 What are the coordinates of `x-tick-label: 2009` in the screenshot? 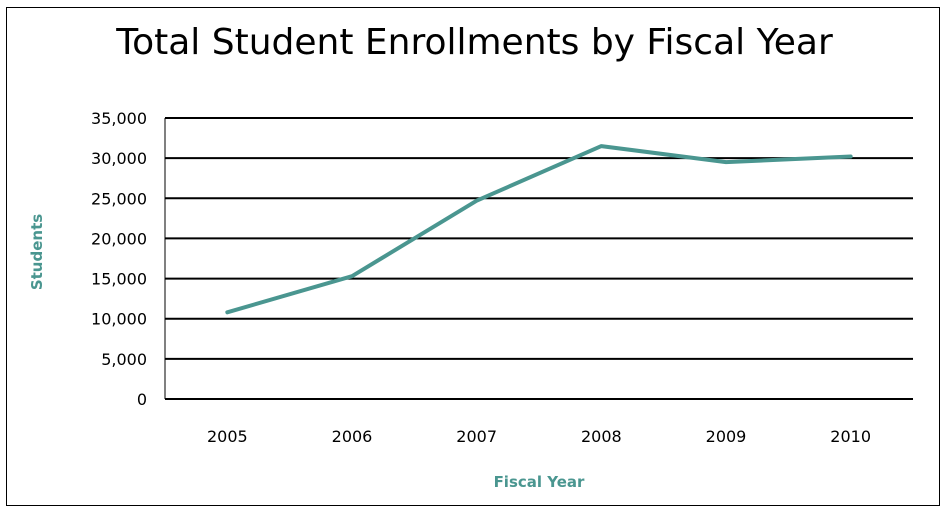 It's located at (726, 436).